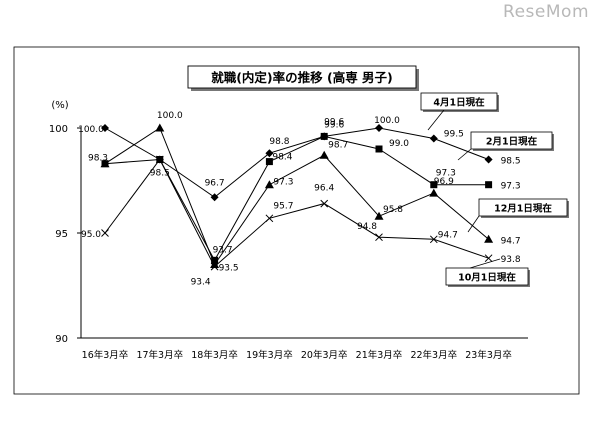  I want to click on legend-label: 4月1日現在, so click(459, 103).